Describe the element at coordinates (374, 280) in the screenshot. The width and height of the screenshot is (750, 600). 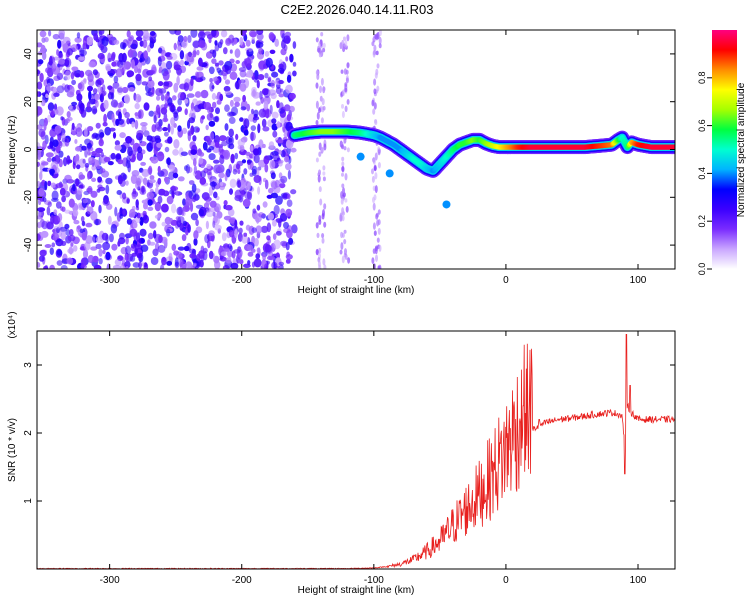
I see `x-tick-label: -100` at that location.